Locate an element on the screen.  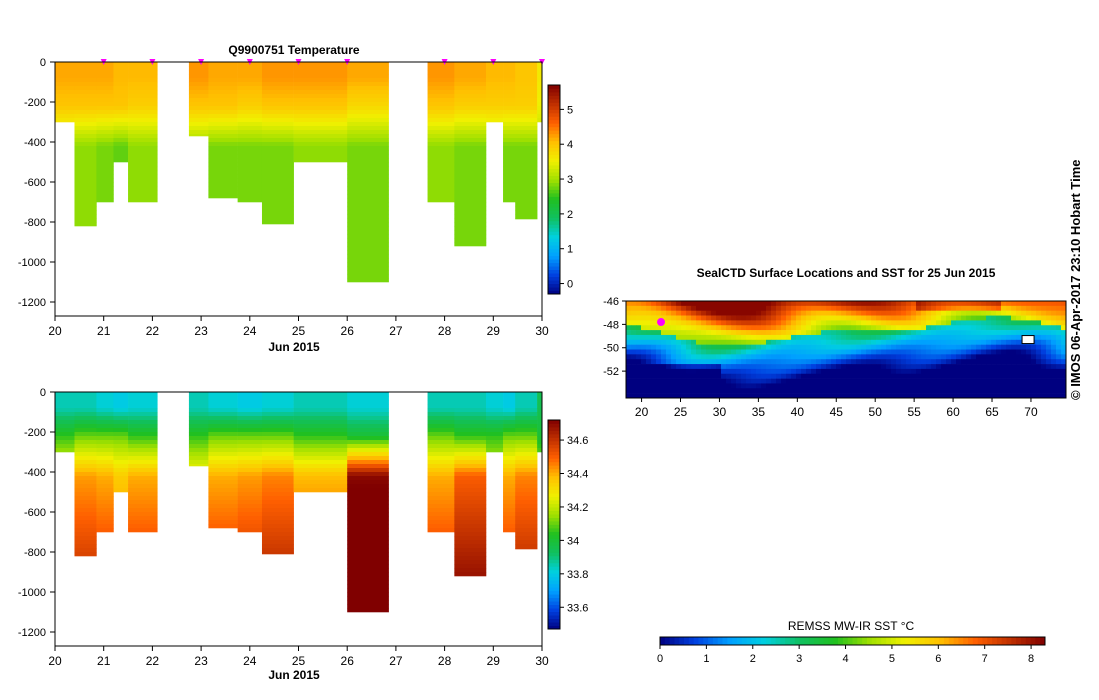
x-tick-label: 21 is located at coordinates (104, 331).